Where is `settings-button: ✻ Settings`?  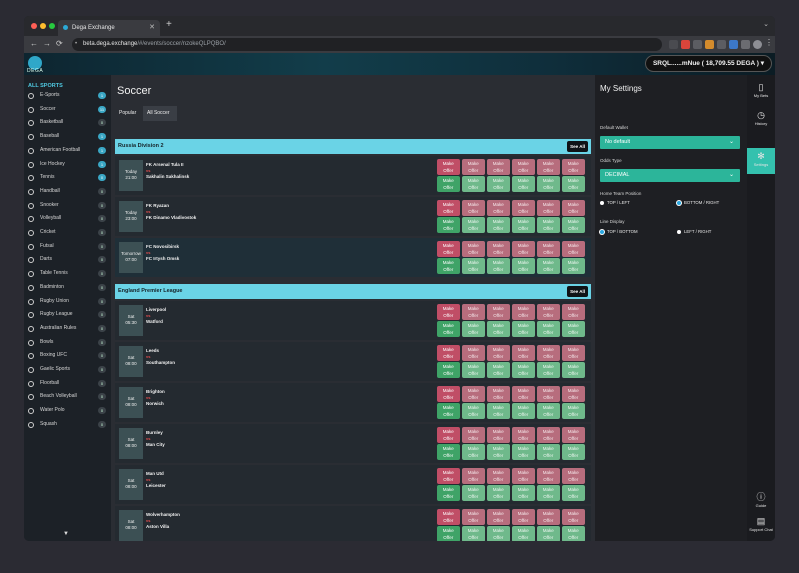
settings-button: ✻ Settings is located at coordinates (761, 161).